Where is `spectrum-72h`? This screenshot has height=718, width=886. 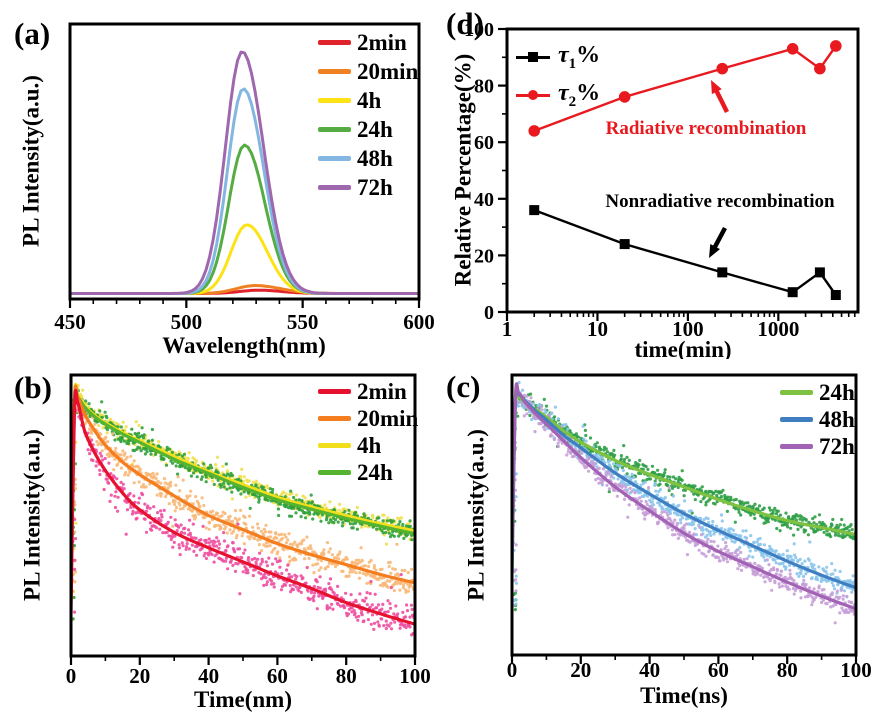 spectrum-72h is located at coordinates (244, 172).